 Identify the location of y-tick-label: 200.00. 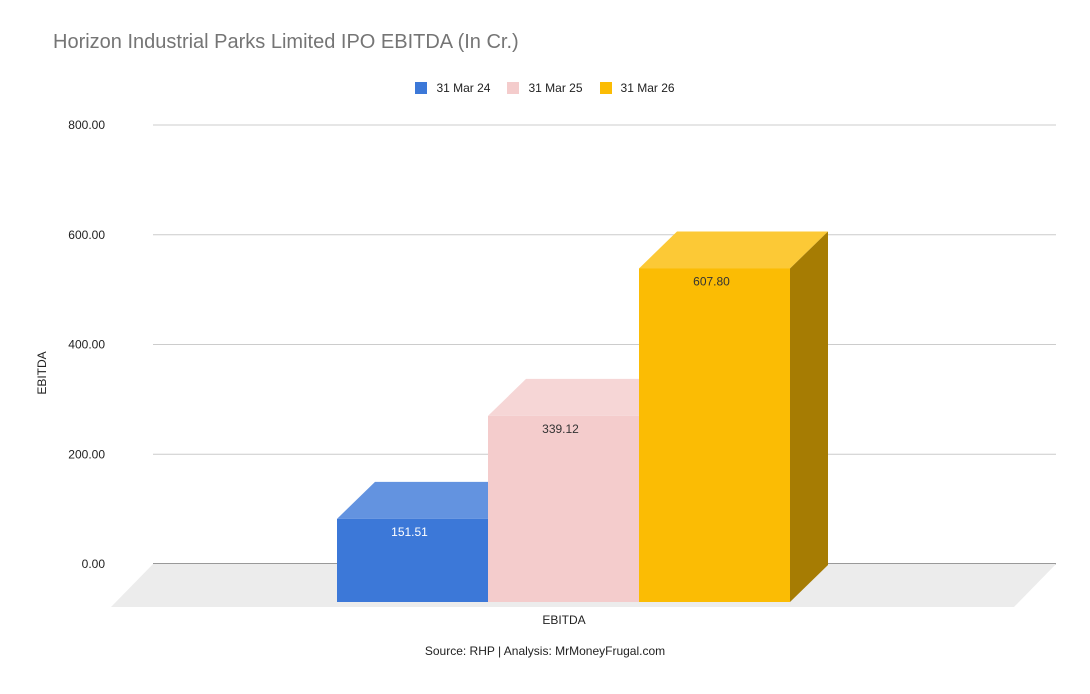
(86, 454).